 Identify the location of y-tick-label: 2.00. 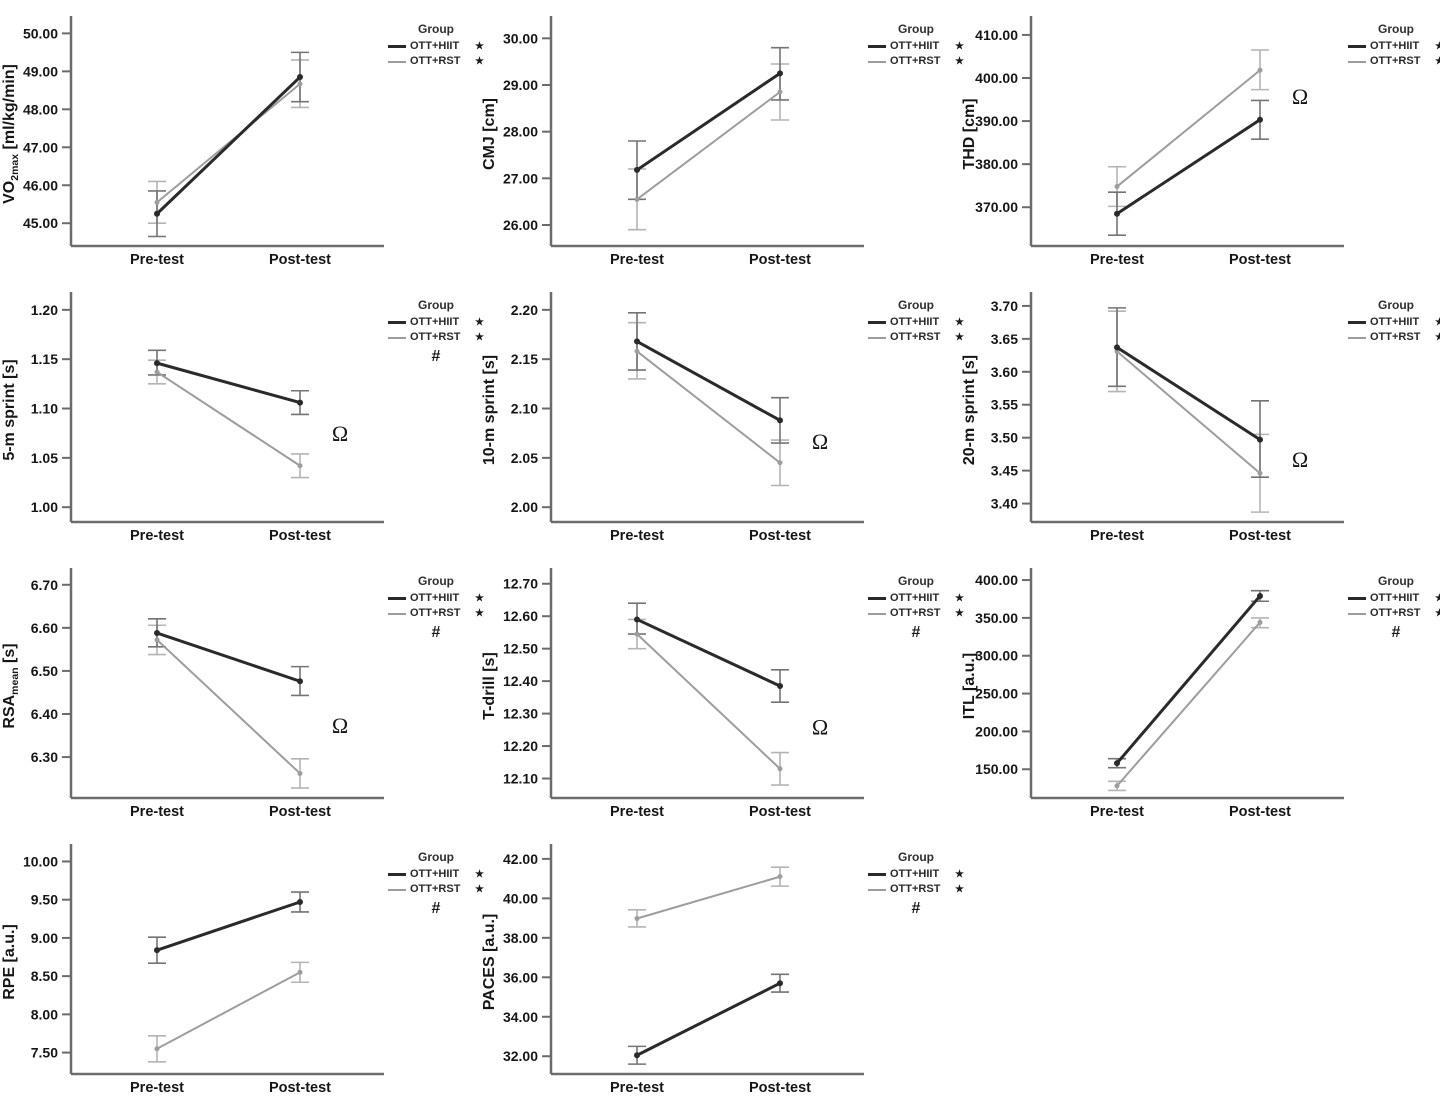
(524, 507).